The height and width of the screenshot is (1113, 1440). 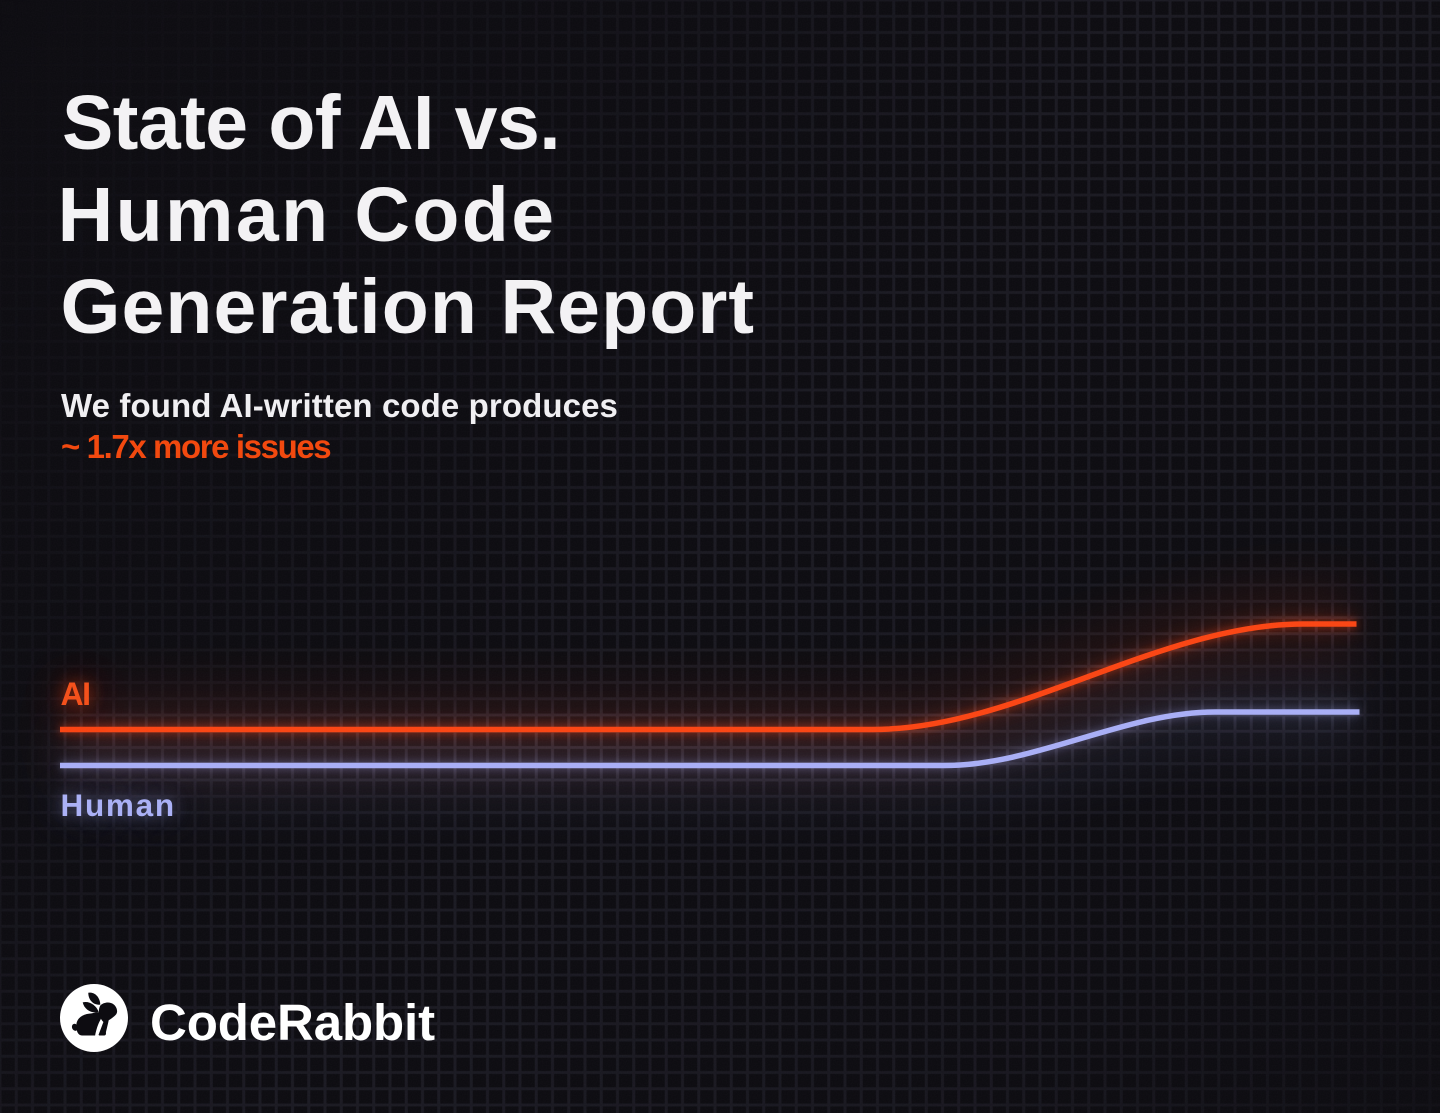 I want to click on brand-name: CodeRabbit, so click(x=292, y=1022).